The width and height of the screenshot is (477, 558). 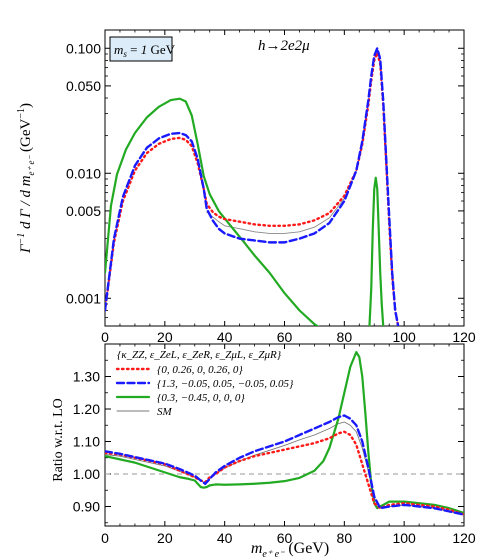 I want to click on bottom-x-tick-label: 20, so click(x=165, y=538).